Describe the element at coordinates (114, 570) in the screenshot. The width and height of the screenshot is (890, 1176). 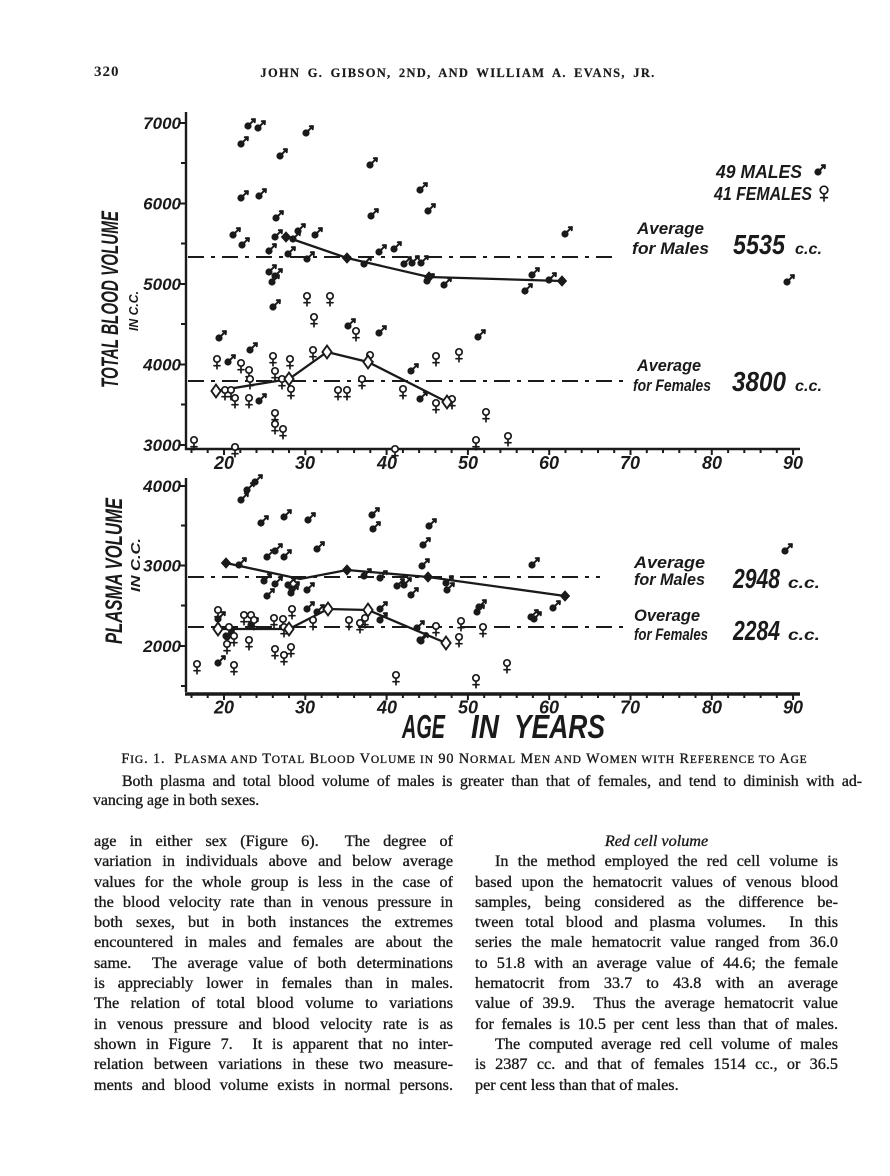
I see `svg-text: PLASMA VOLUME` at that location.